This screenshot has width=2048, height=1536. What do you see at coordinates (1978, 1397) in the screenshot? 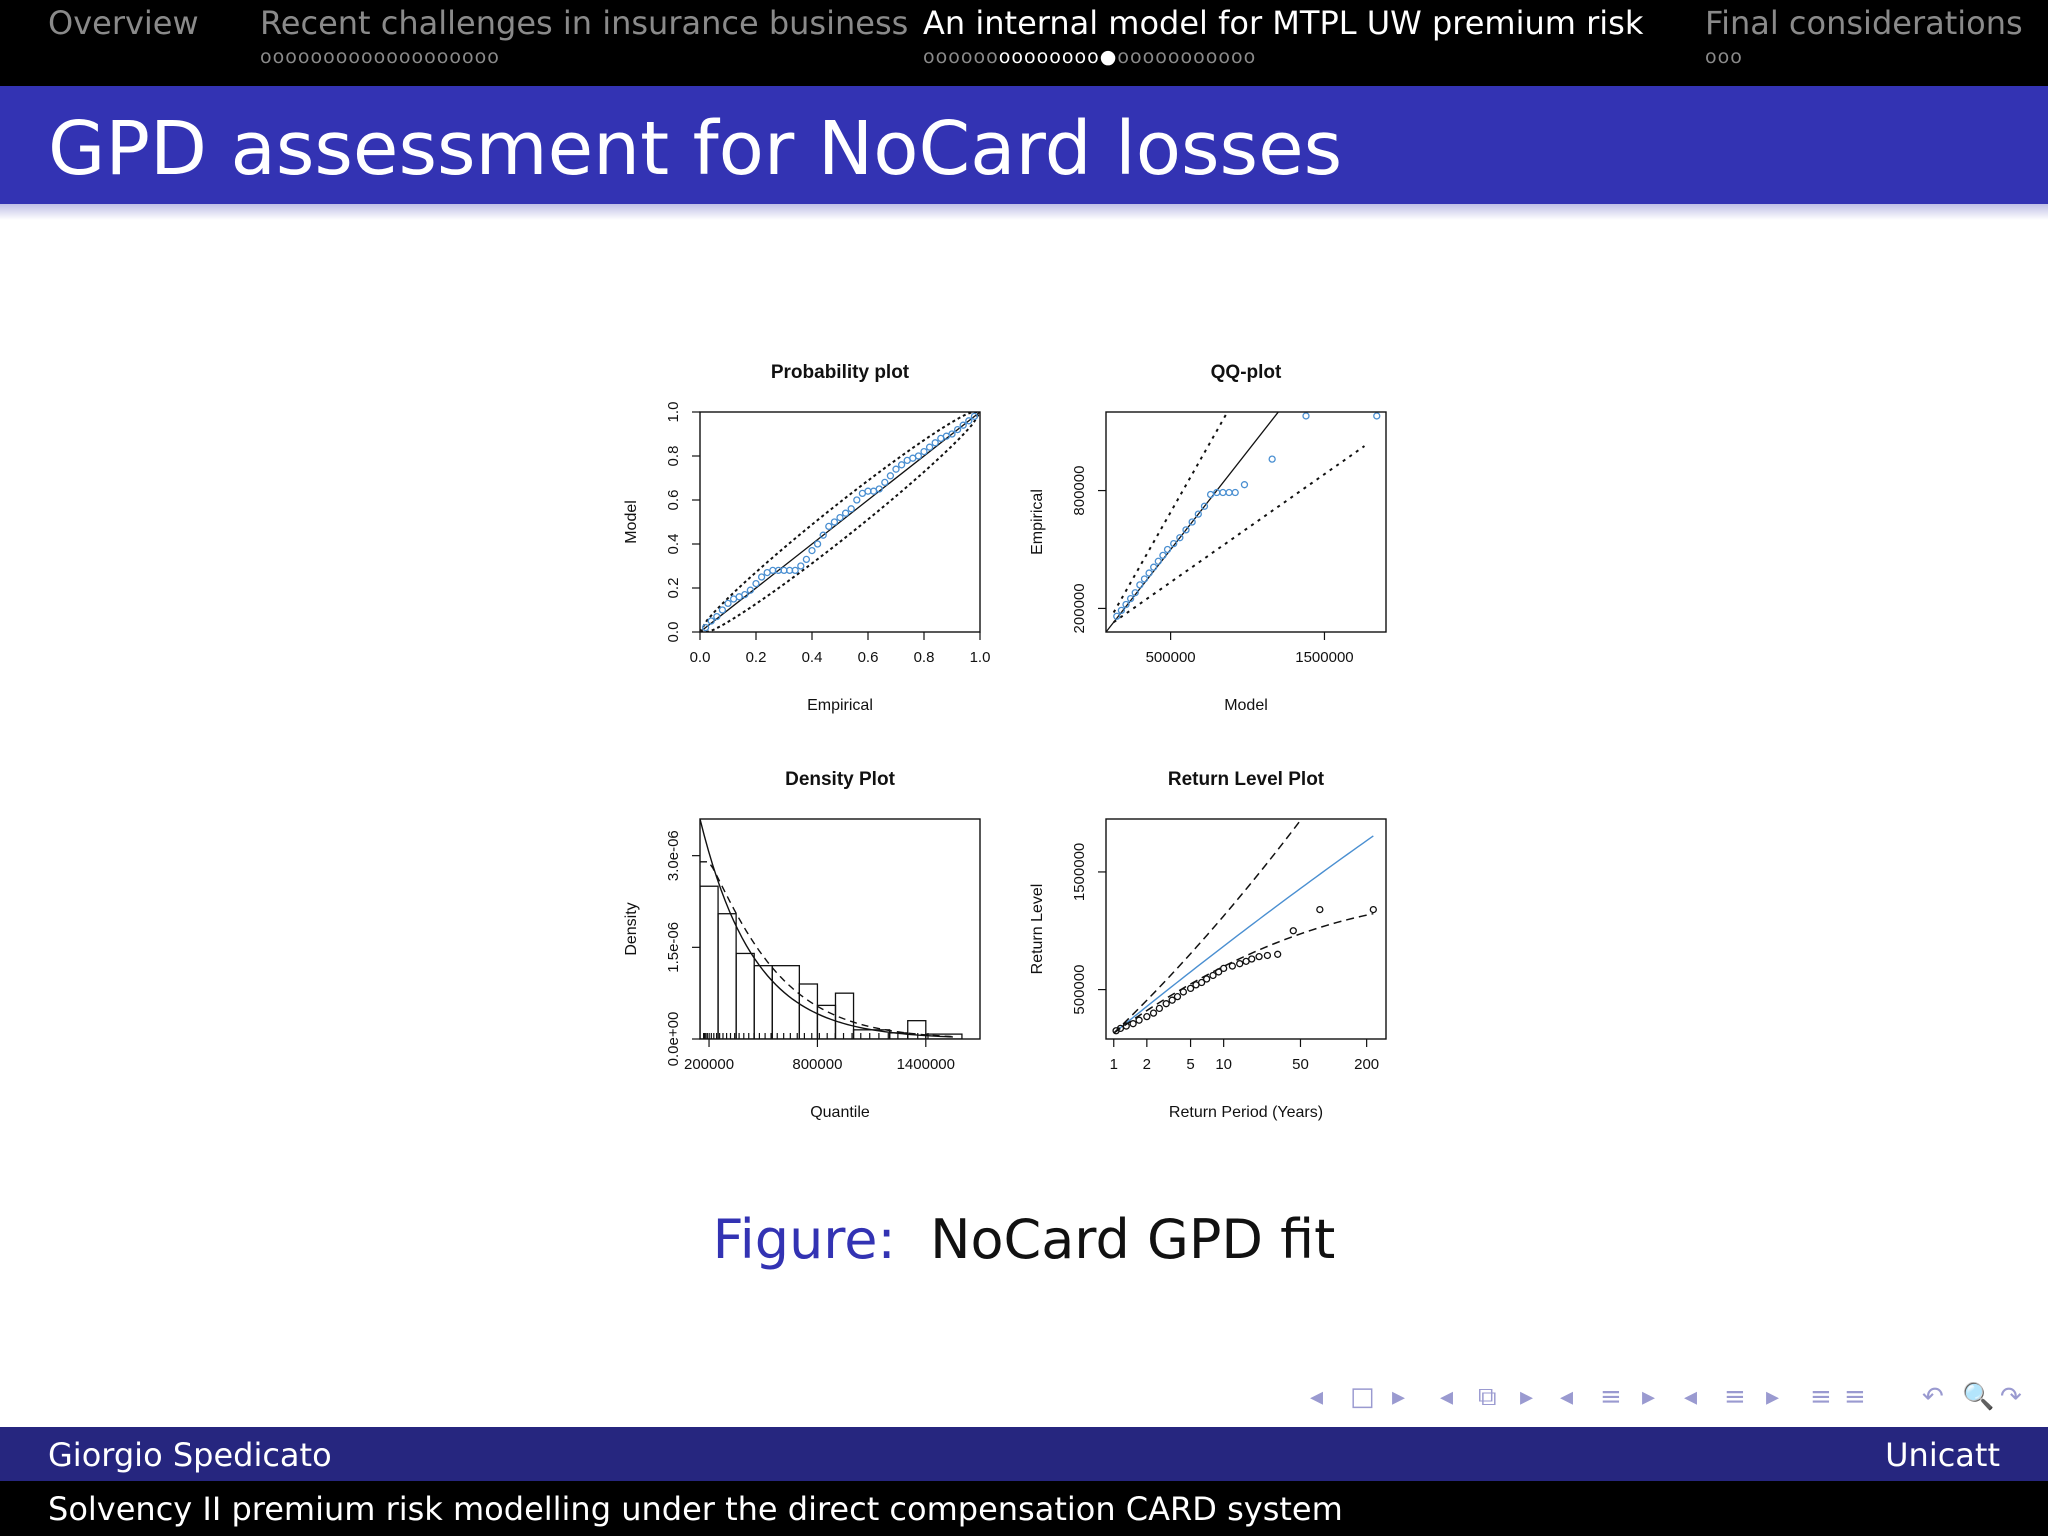
I see `nav-symbol: 🔍` at bounding box center [1978, 1397].